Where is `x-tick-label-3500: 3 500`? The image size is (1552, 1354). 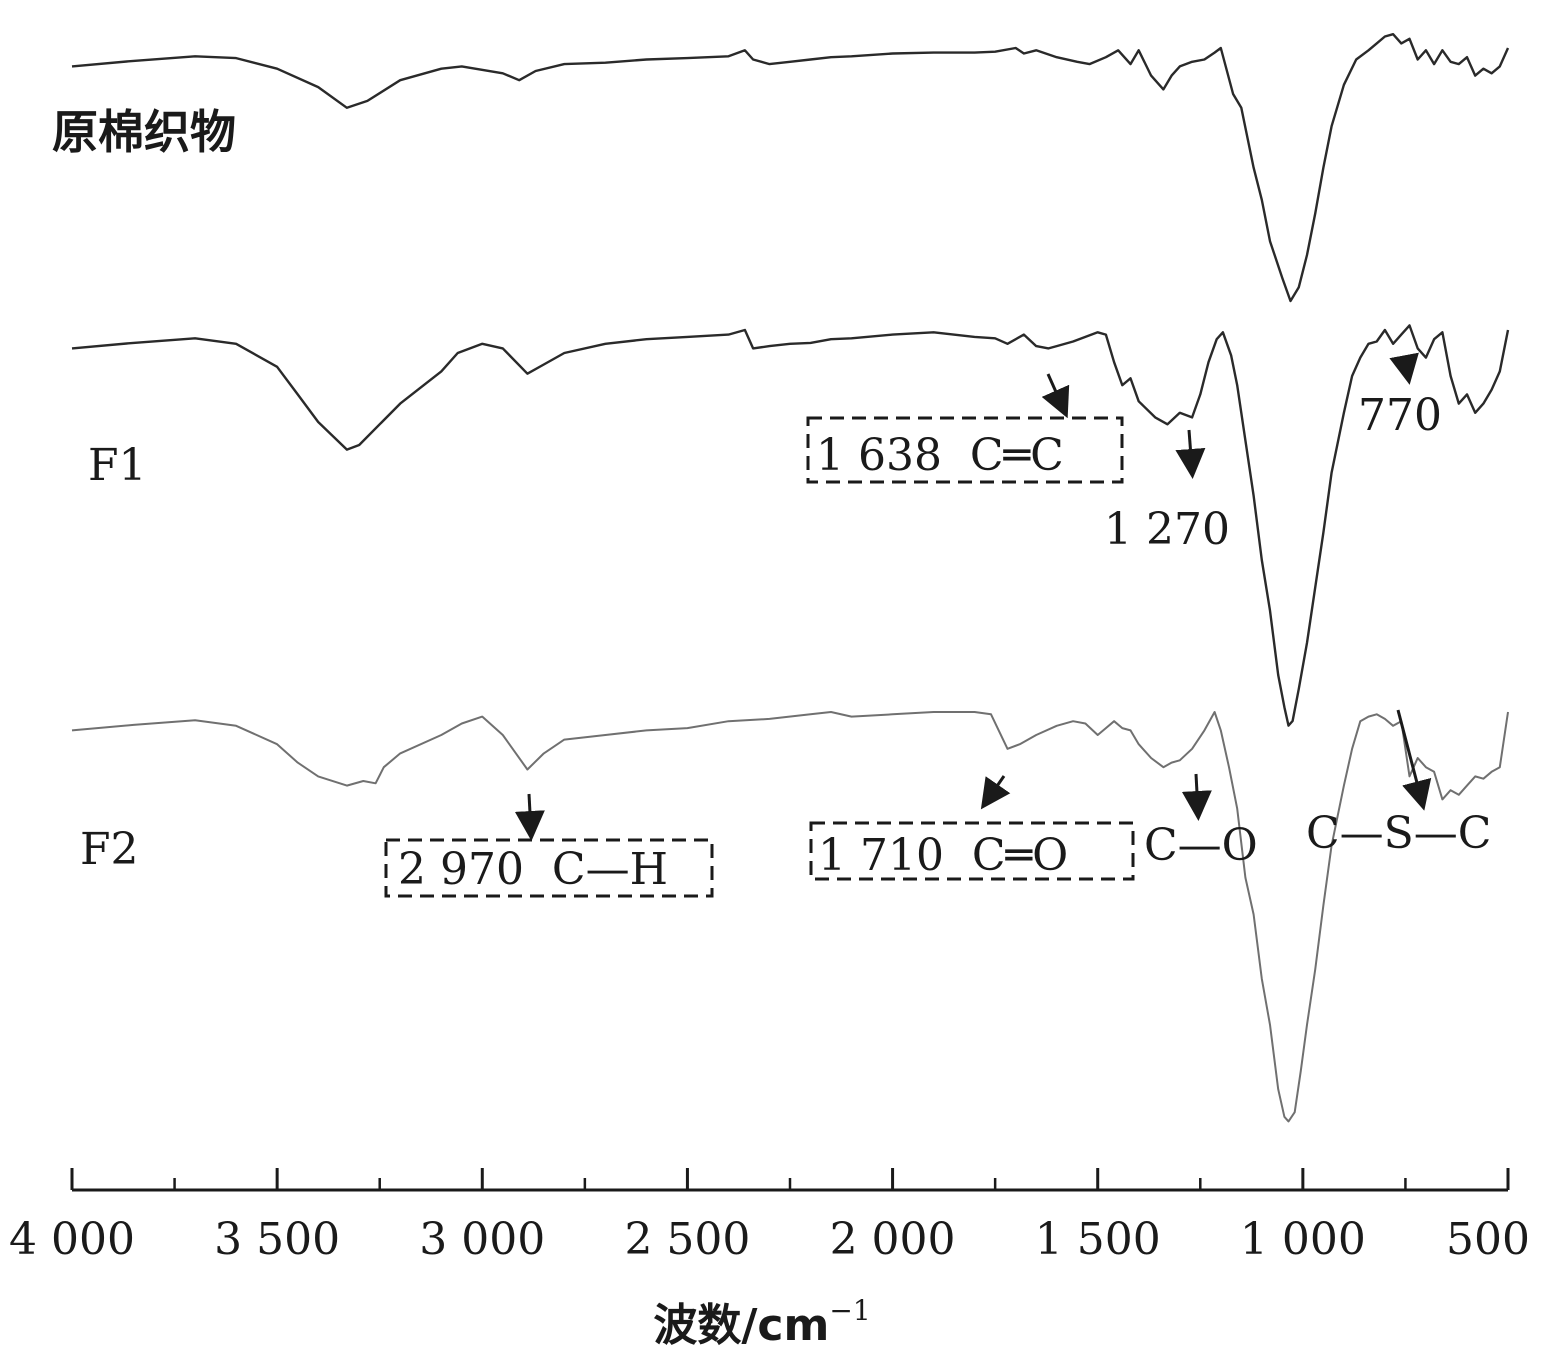
x-tick-label-3500: 3 500 is located at coordinates (277, 1239).